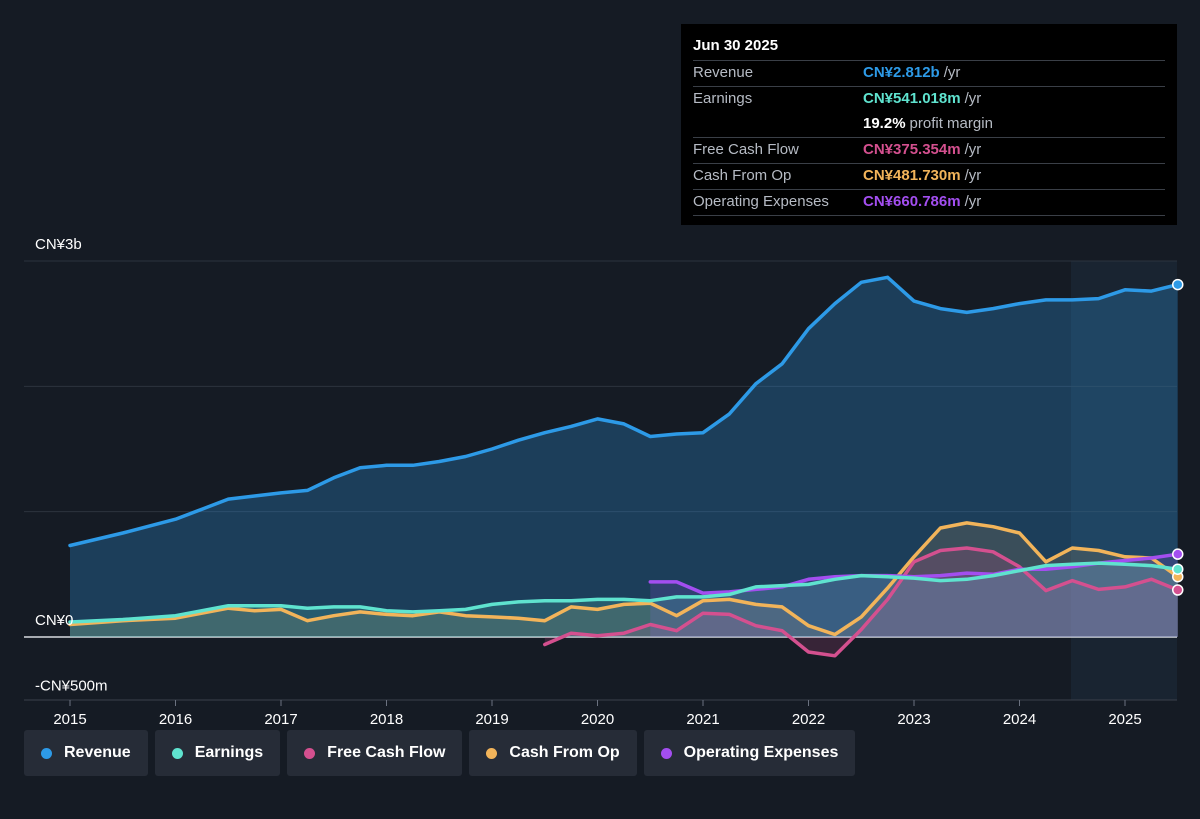 This screenshot has width=1200, height=819. Describe the element at coordinates (386, 719) in the screenshot. I see `x-tick-label: 2018` at that location.